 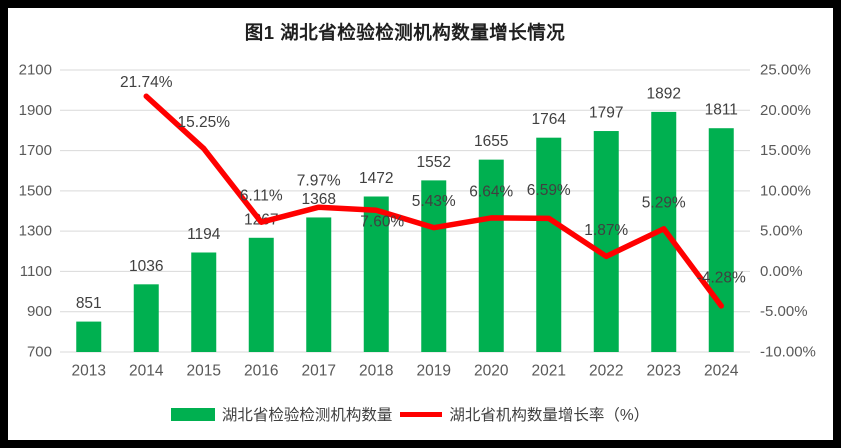 I want to click on bar-value-label: 851, so click(x=89, y=303).